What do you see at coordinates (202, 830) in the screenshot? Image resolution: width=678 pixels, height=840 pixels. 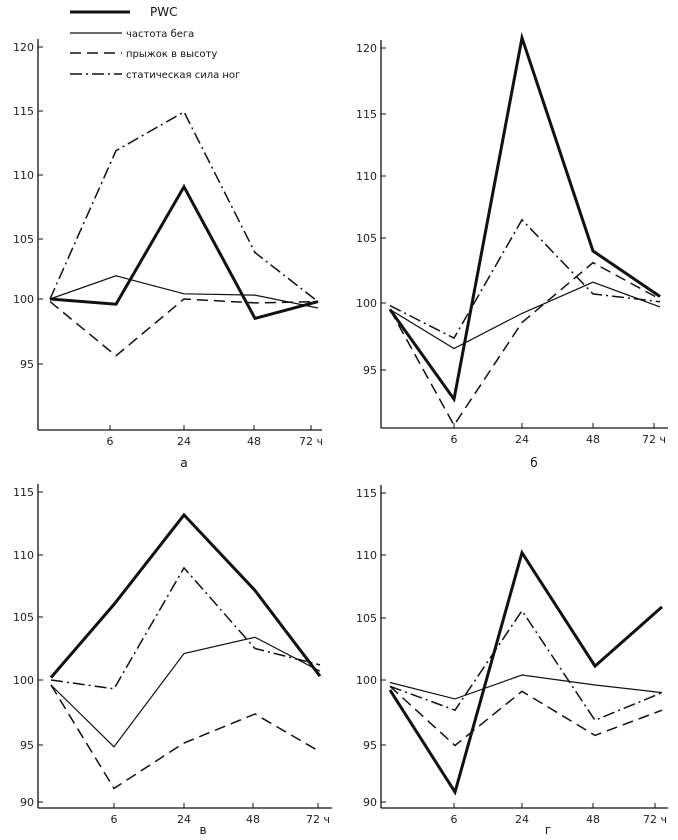 I see `panel-label: в` at bounding box center [202, 830].